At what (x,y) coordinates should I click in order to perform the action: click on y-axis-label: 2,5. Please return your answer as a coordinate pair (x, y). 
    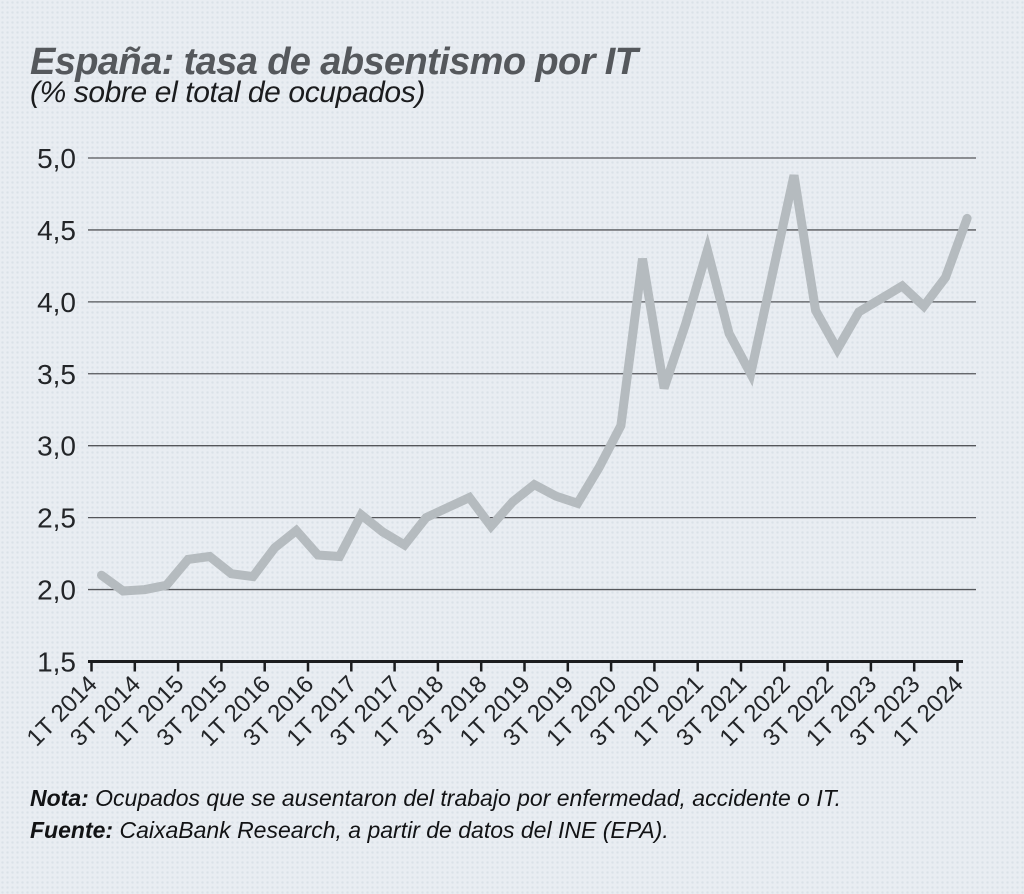
    Looking at the image, I should click on (56, 518).